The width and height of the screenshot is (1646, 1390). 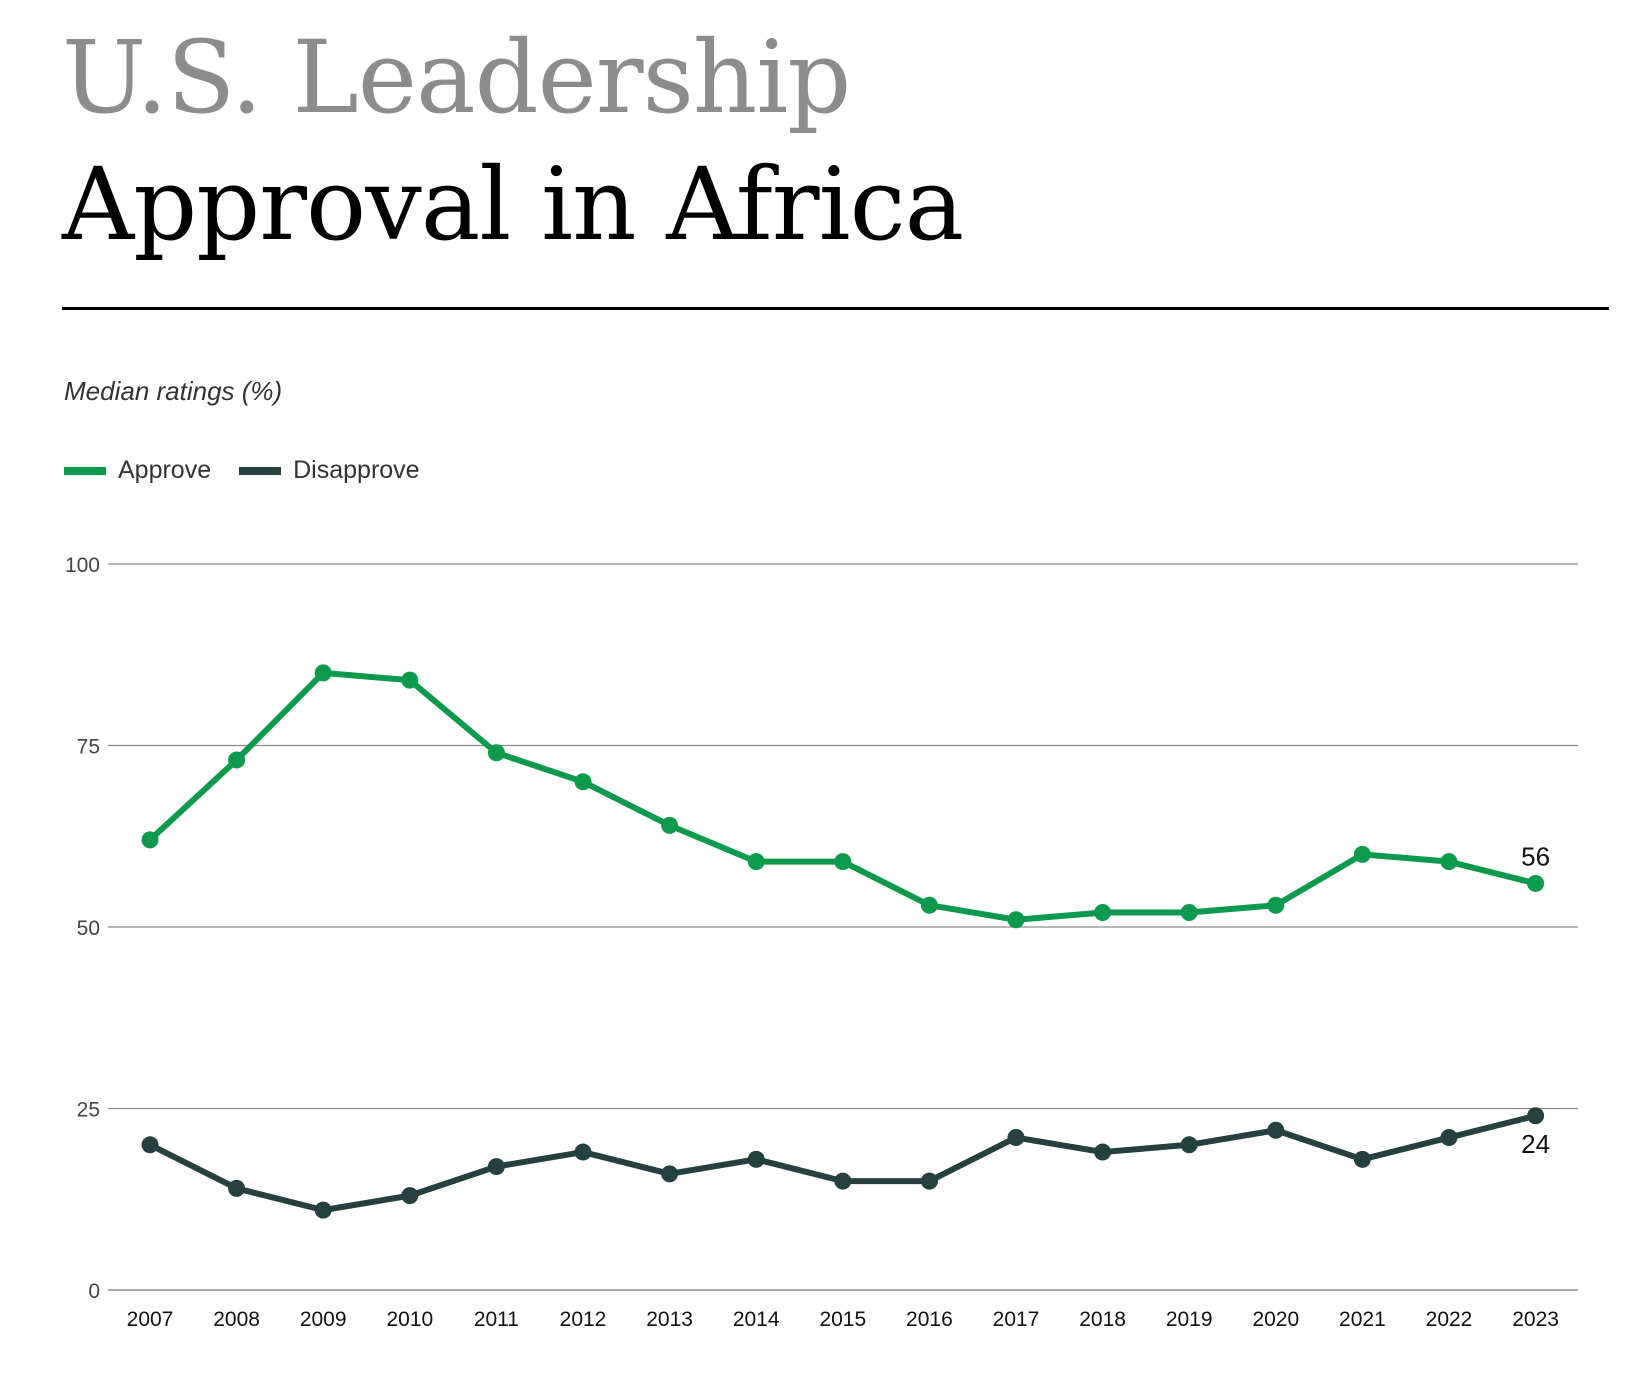 What do you see at coordinates (670, 825) in the screenshot?
I see `data-point-approve-2013` at bounding box center [670, 825].